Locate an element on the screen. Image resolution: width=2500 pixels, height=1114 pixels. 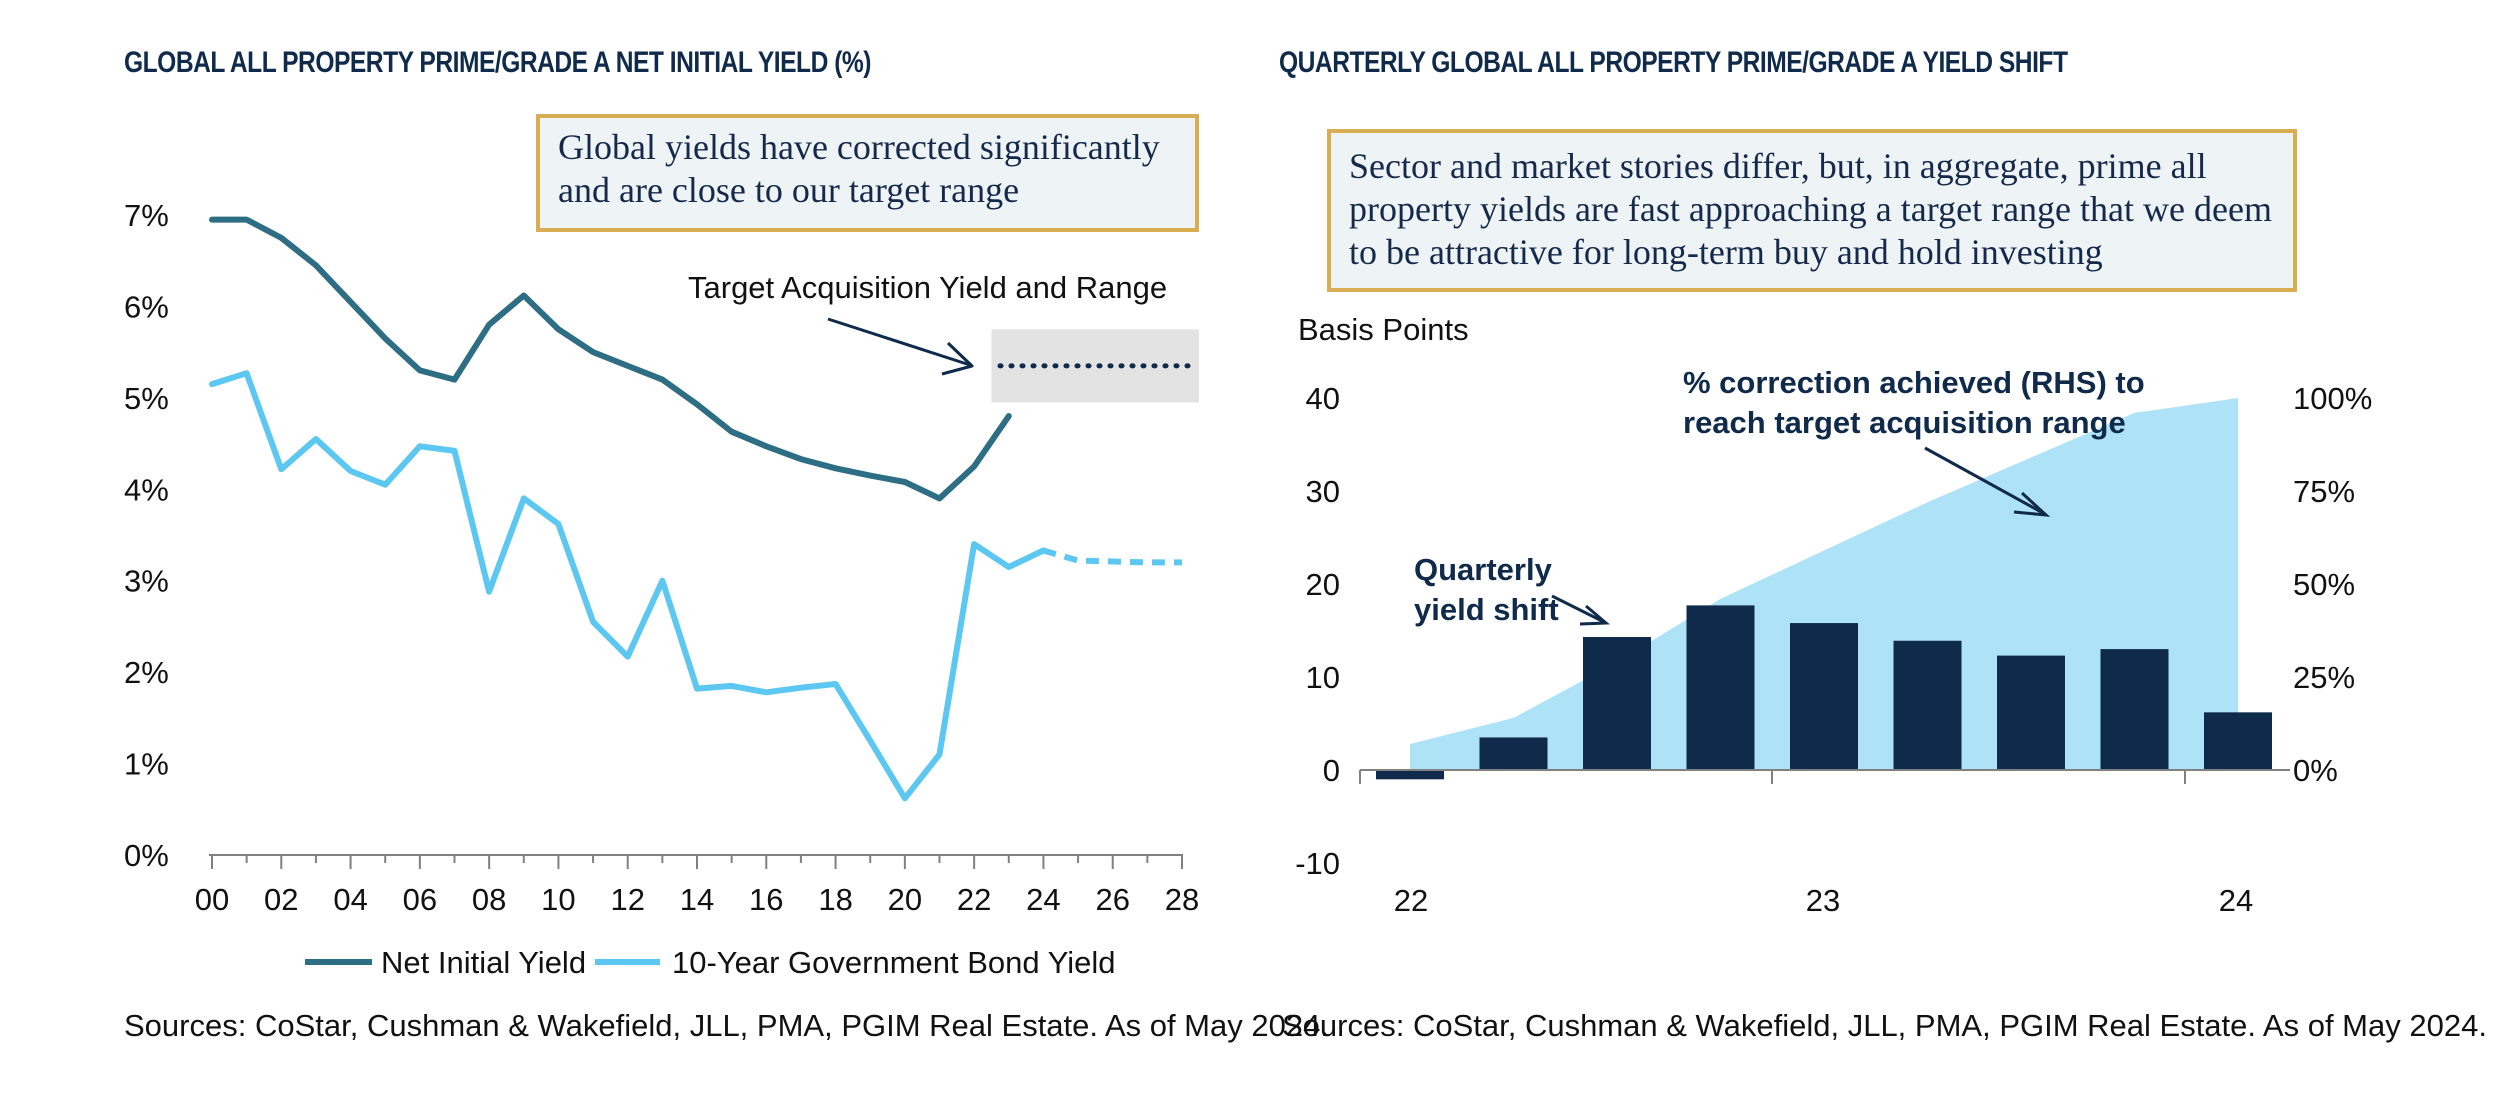
correction-annotation-arrowhead is located at coordinates (2032, 504).